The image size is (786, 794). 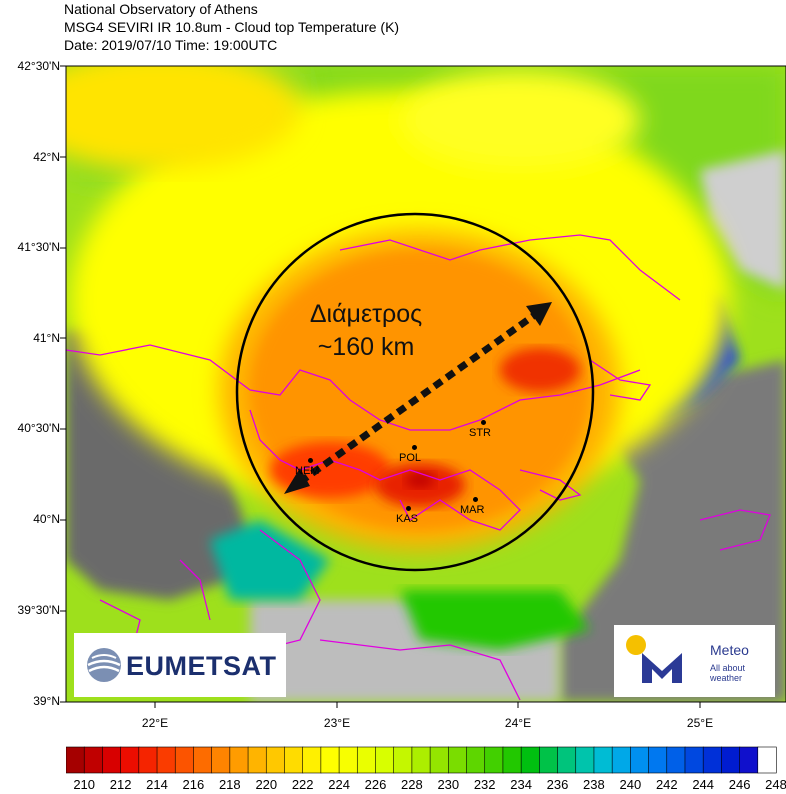 I want to click on eumetsat-wordmark: EUMETSAT, so click(x=201, y=666).